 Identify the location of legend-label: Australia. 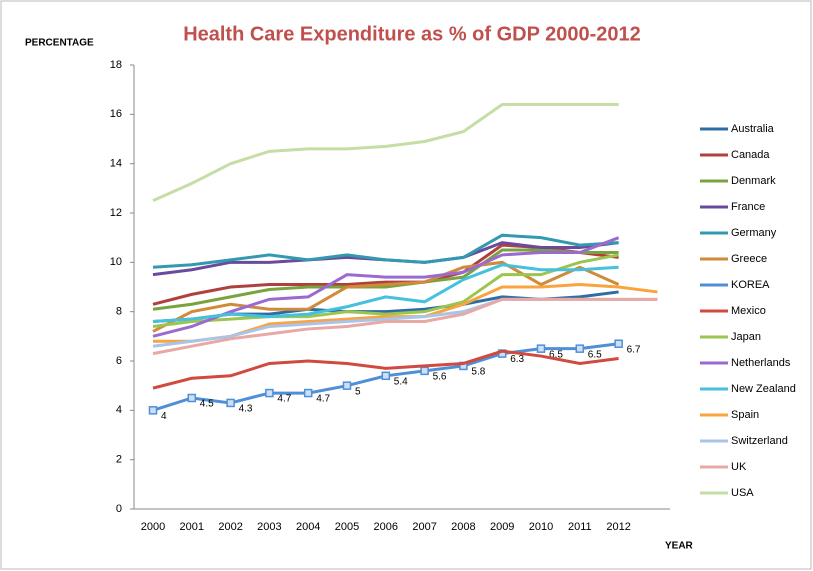
(753, 129).